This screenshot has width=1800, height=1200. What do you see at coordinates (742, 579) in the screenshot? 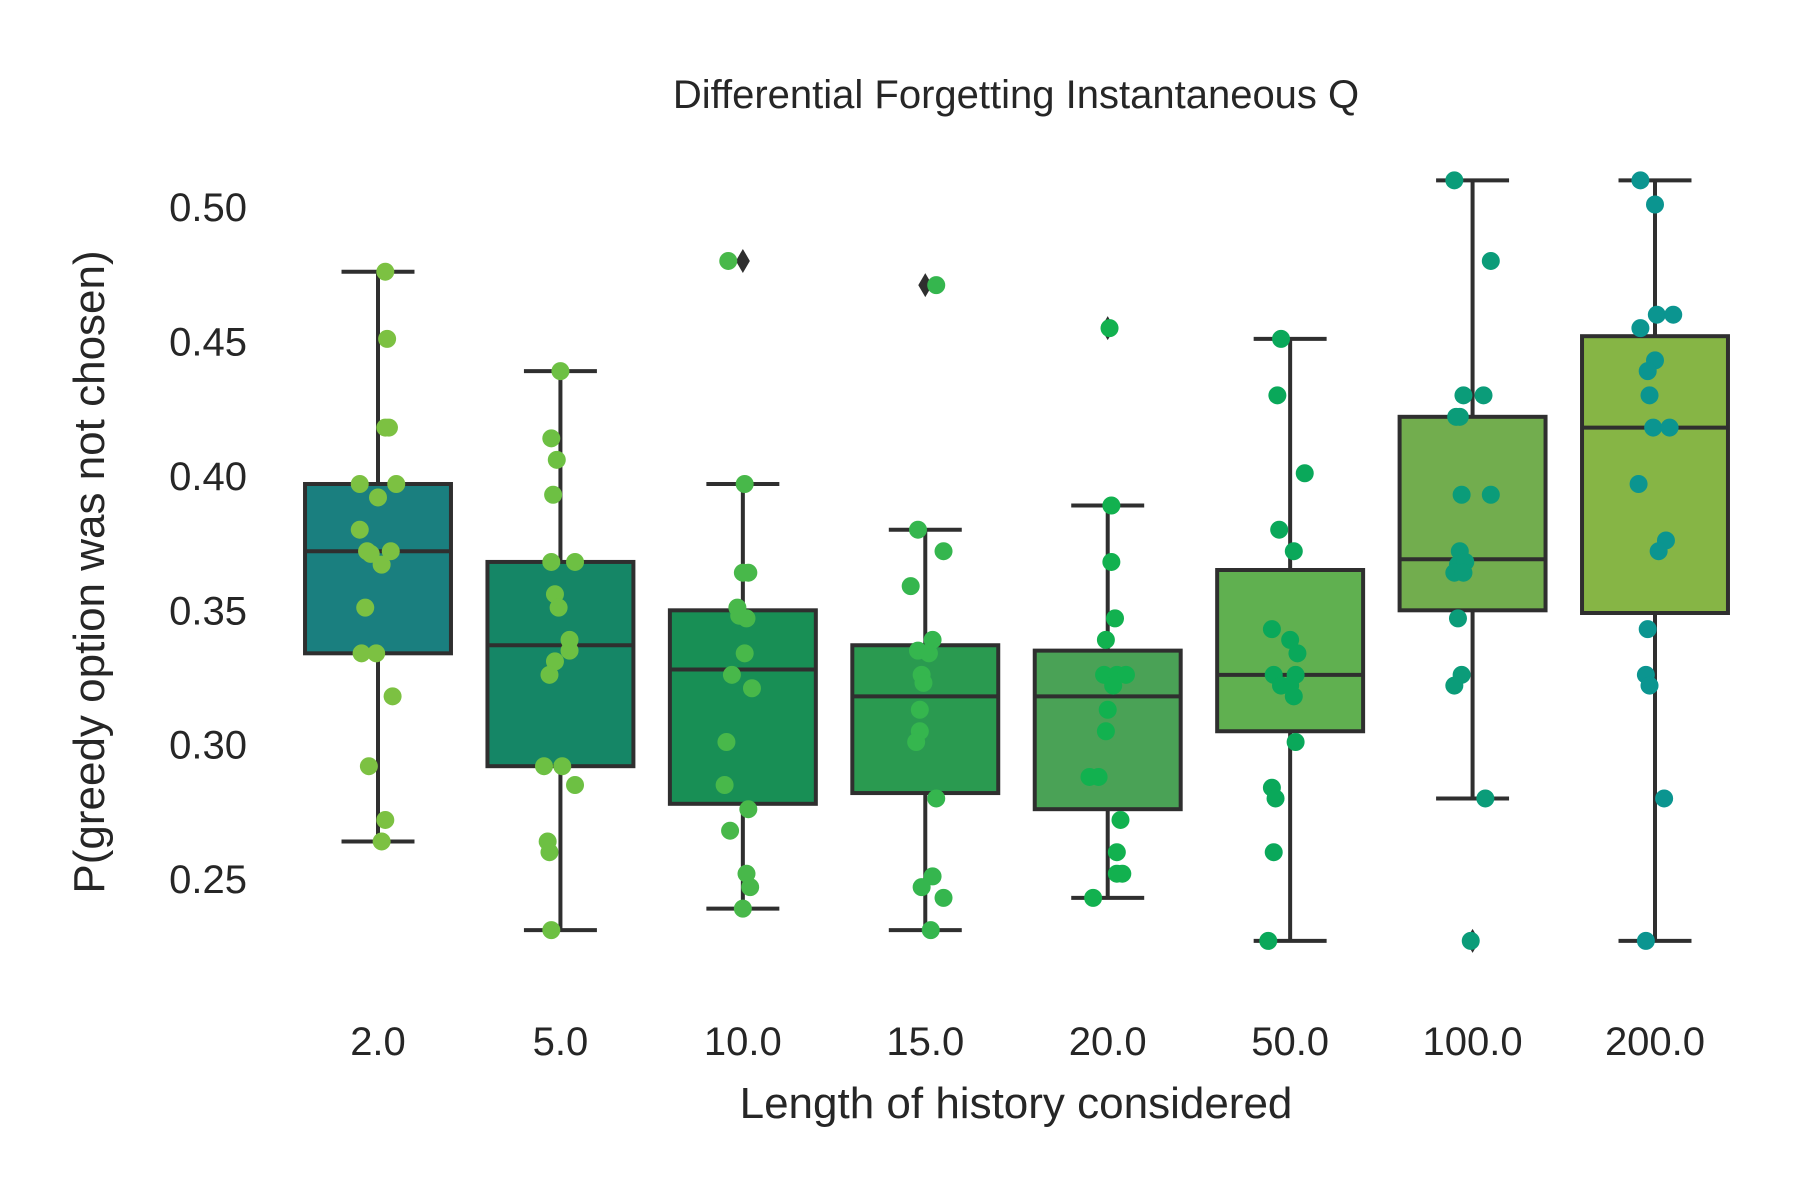
I see `box-10.0` at bounding box center [742, 579].